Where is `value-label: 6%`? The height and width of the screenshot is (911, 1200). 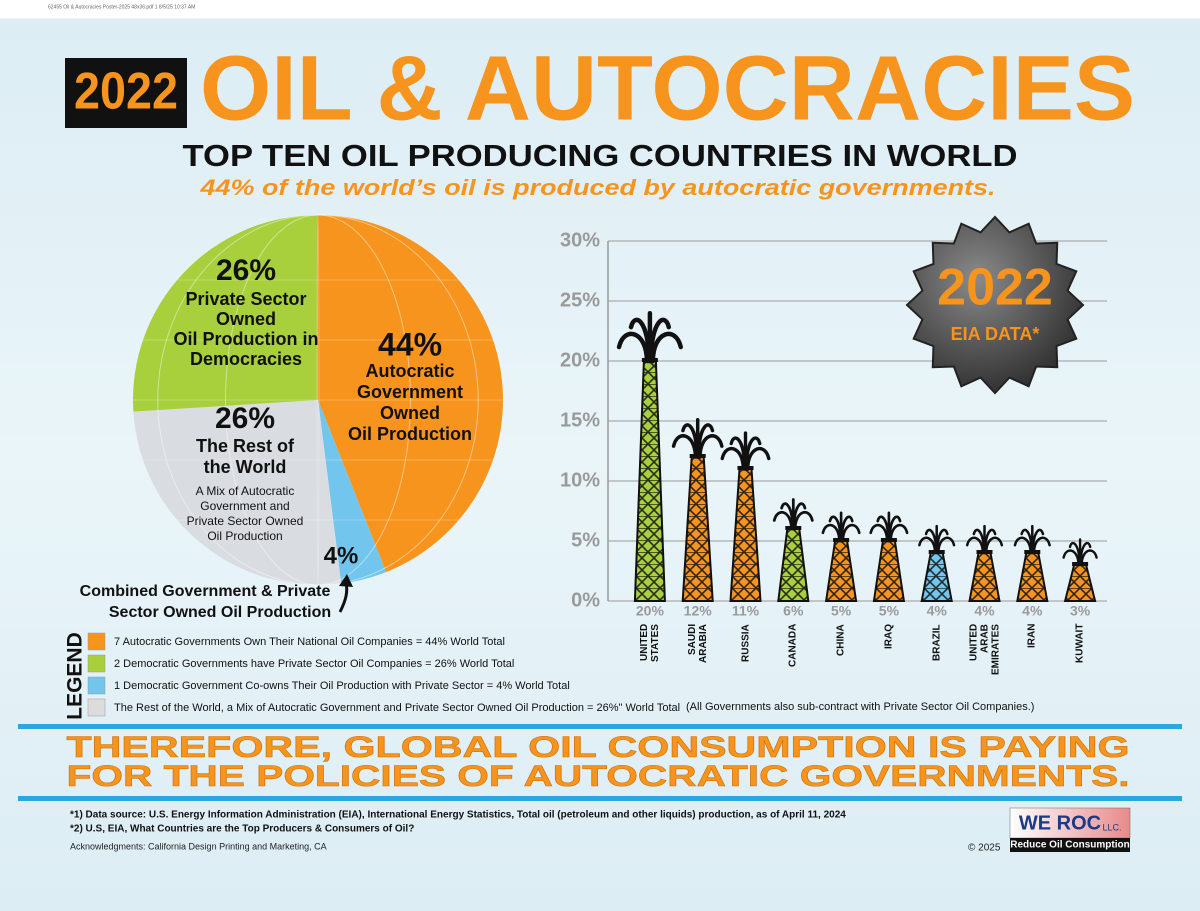
value-label: 6% is located at coordinates (793, 611).